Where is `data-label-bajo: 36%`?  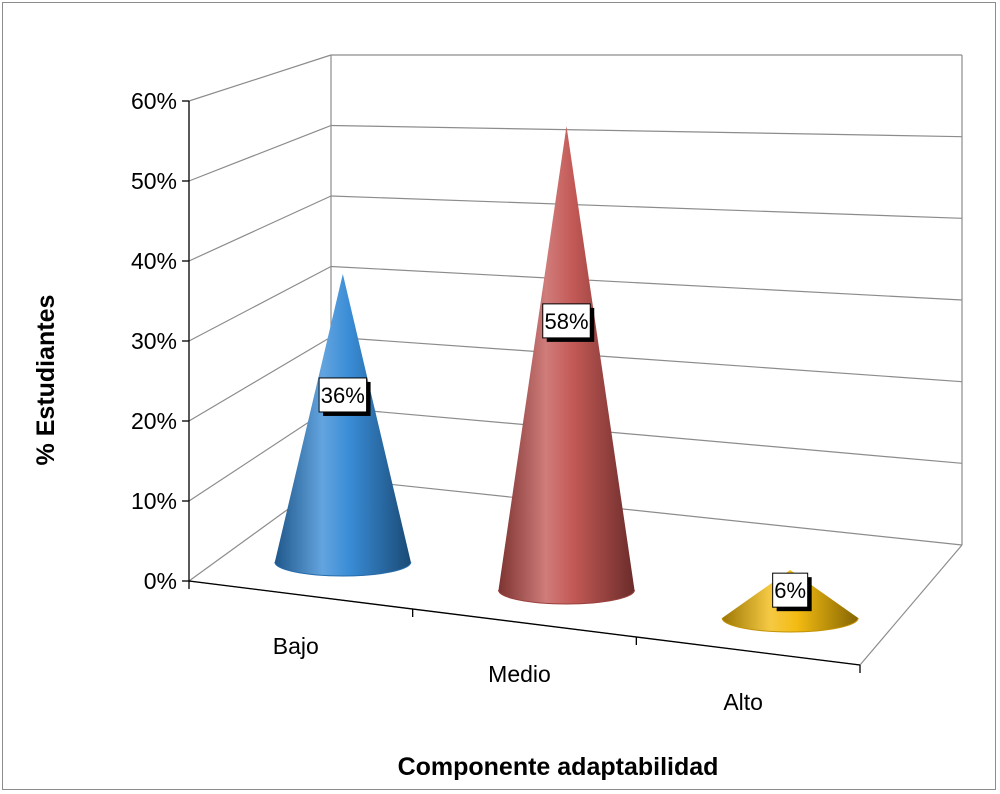 data-label-bajo: 36% is located at coordinates (344, 396).